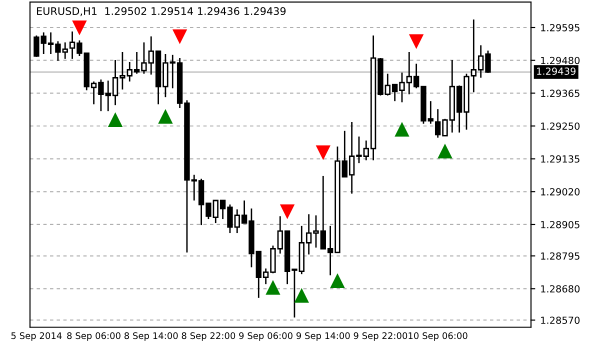 This screenshot has width=600, height=350. Describe the element at coordinates (381, 336) in the screenshot. I see `x-tick-label: 9 Sep 22:00` at that location.